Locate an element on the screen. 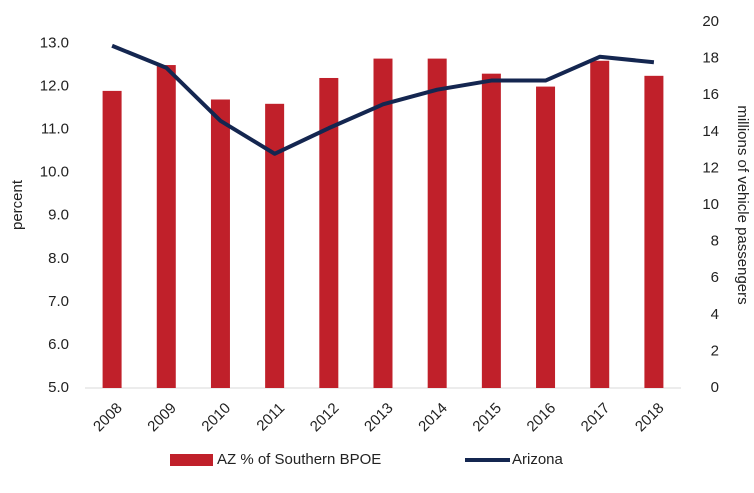  legend-swatch is located at coordinates (191, 460).